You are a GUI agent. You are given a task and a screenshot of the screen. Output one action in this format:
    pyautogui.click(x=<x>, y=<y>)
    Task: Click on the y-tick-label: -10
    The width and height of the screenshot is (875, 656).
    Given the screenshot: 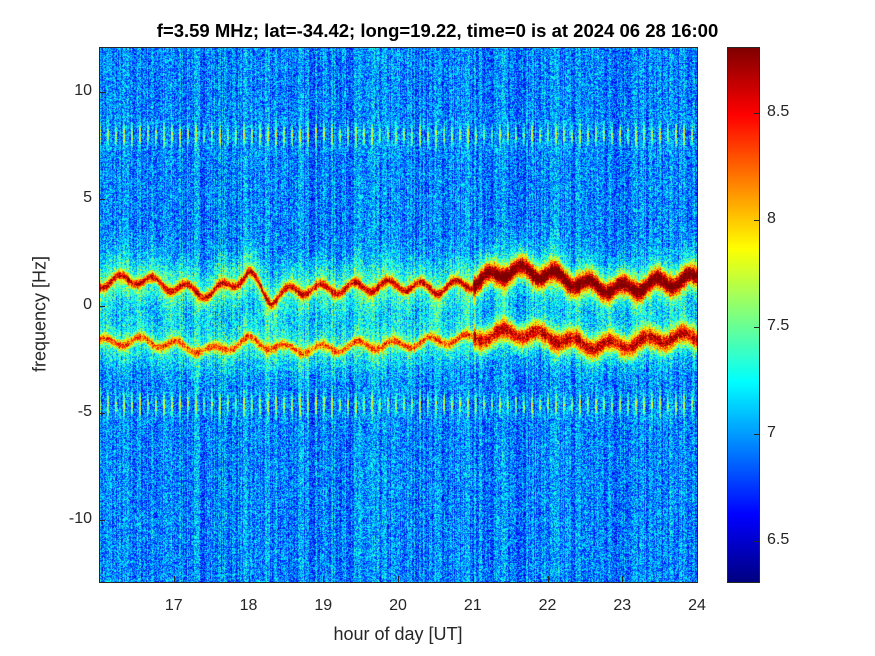 What is the action you would take?
    pyautogui.click(x=80, y=518)
    